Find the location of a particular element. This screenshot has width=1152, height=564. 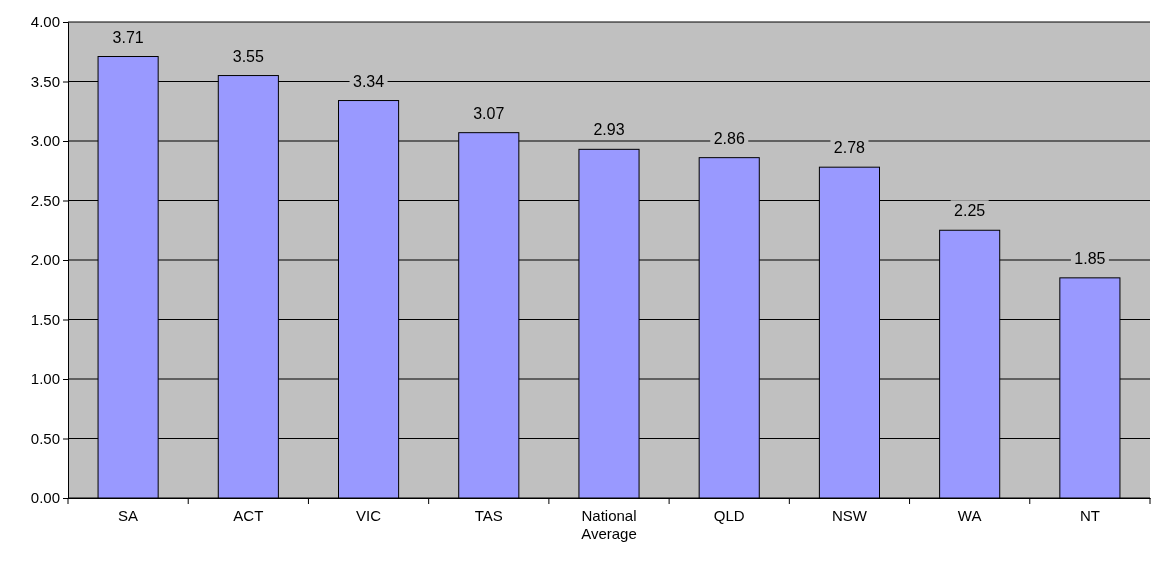

x-tick-label: ACT is located at coordinates (248, 515).